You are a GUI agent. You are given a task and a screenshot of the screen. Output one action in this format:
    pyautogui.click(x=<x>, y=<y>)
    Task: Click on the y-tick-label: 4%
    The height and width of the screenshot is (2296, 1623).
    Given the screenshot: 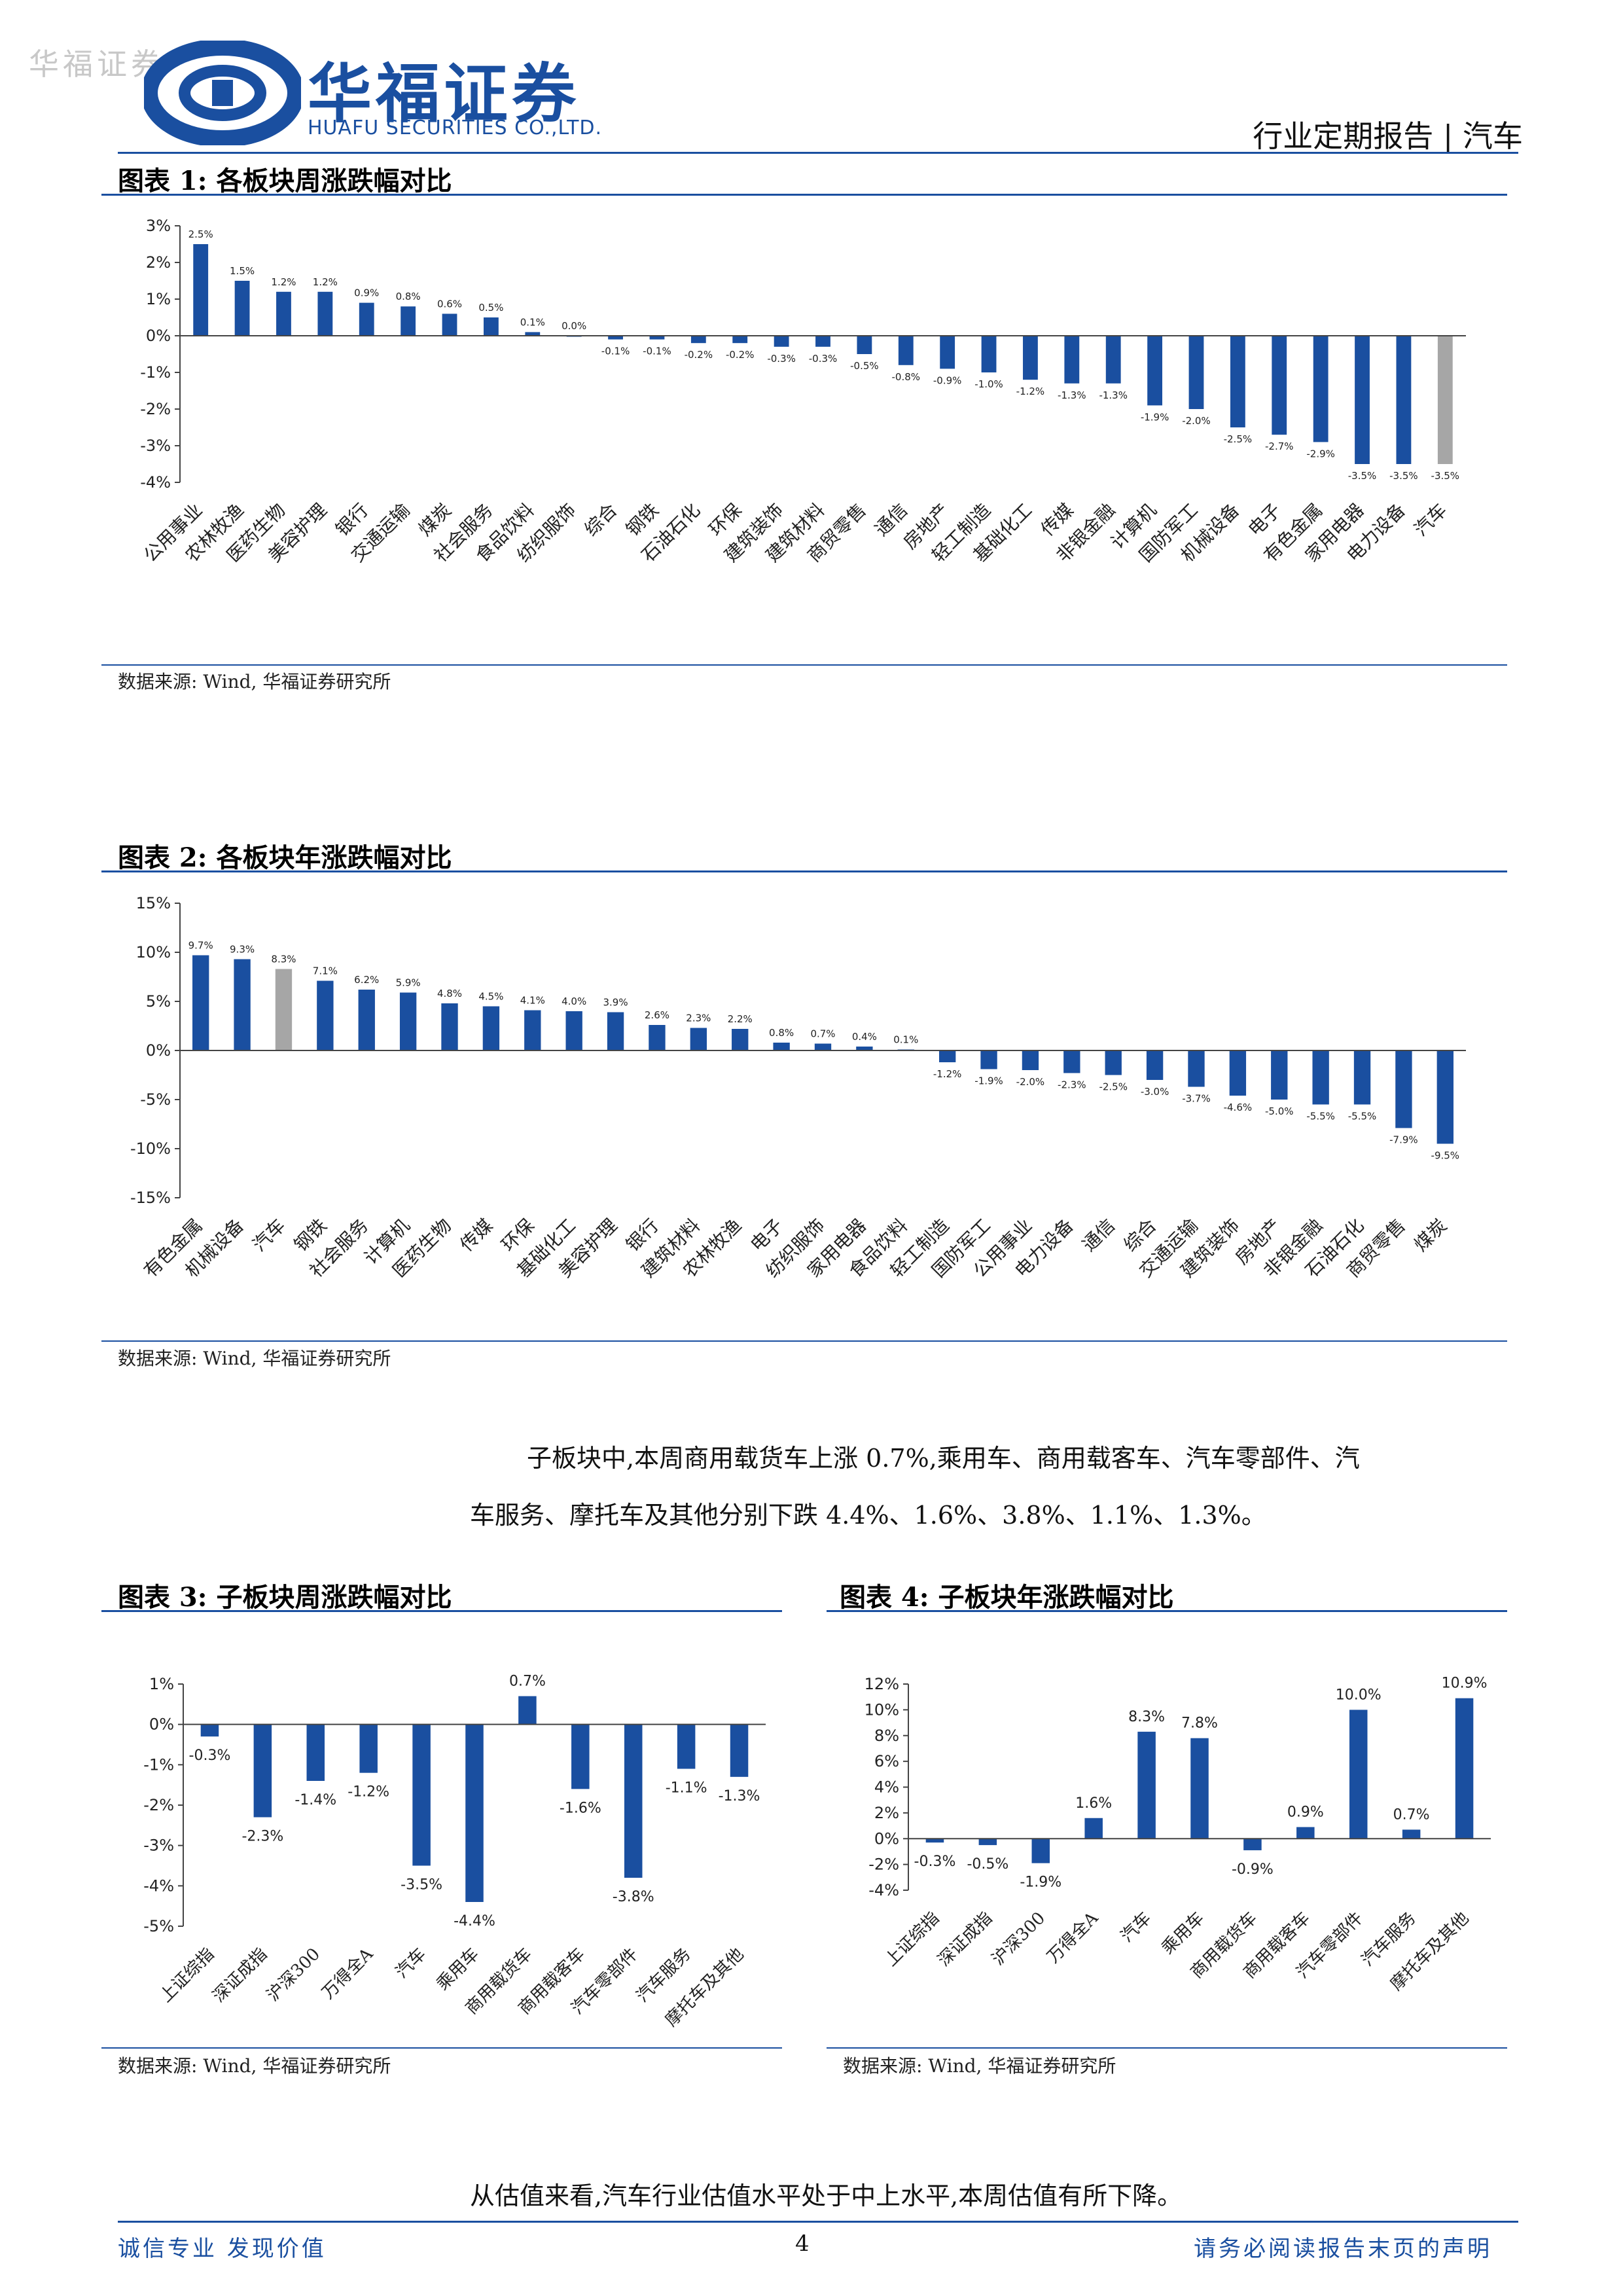 What is the action you would take?
    pyautogui.click(x=886, y=1787)
    